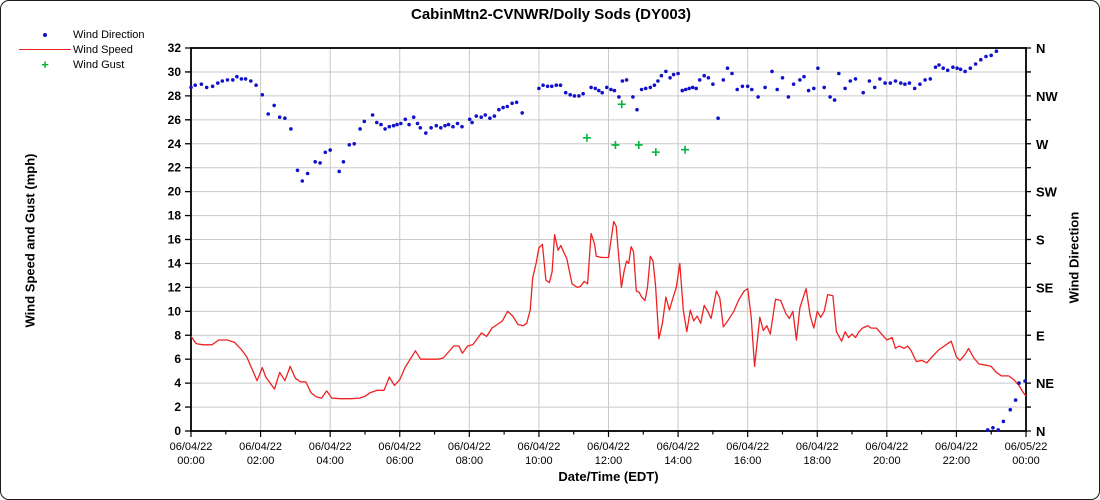 The image size is (1100, 500). Describe the element at coordinates (175, 72) in the screenshot. I see `y-left-tick-label: 30` at that location.